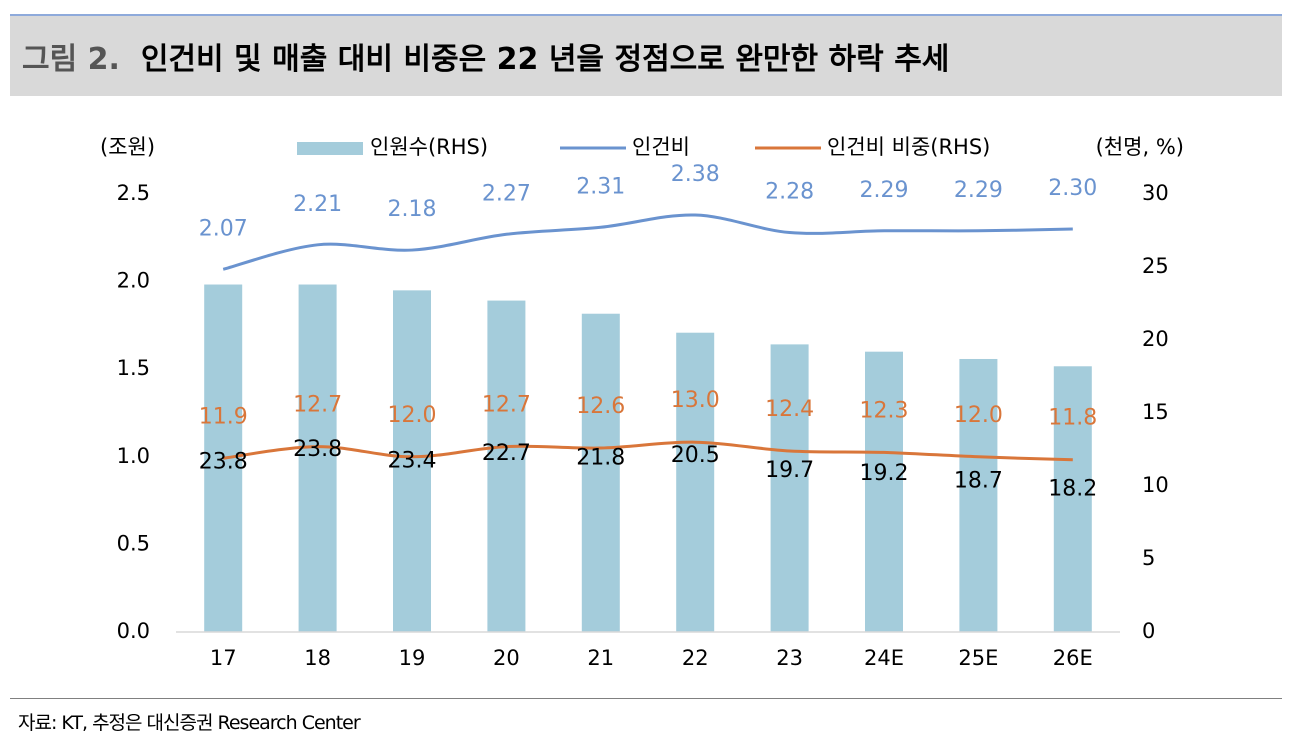 The height and width of the screenshot is (740, 1292). I want to click on x-tick-label: 19, so click(412, 658).